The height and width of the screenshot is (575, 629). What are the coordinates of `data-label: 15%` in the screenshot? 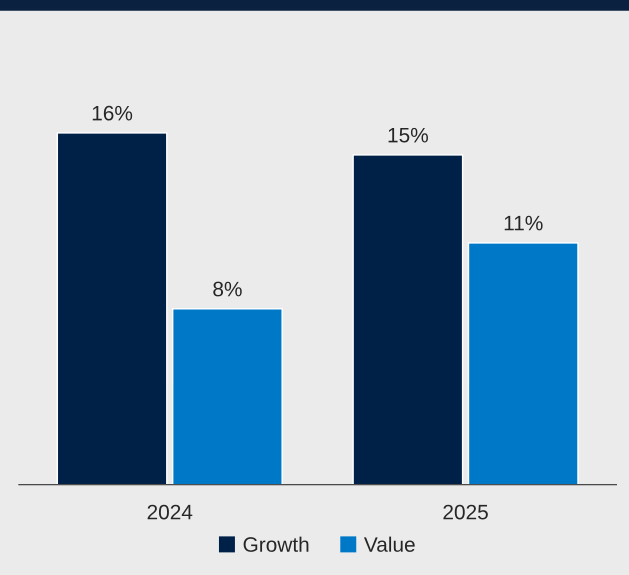 It's located at (408, 135).